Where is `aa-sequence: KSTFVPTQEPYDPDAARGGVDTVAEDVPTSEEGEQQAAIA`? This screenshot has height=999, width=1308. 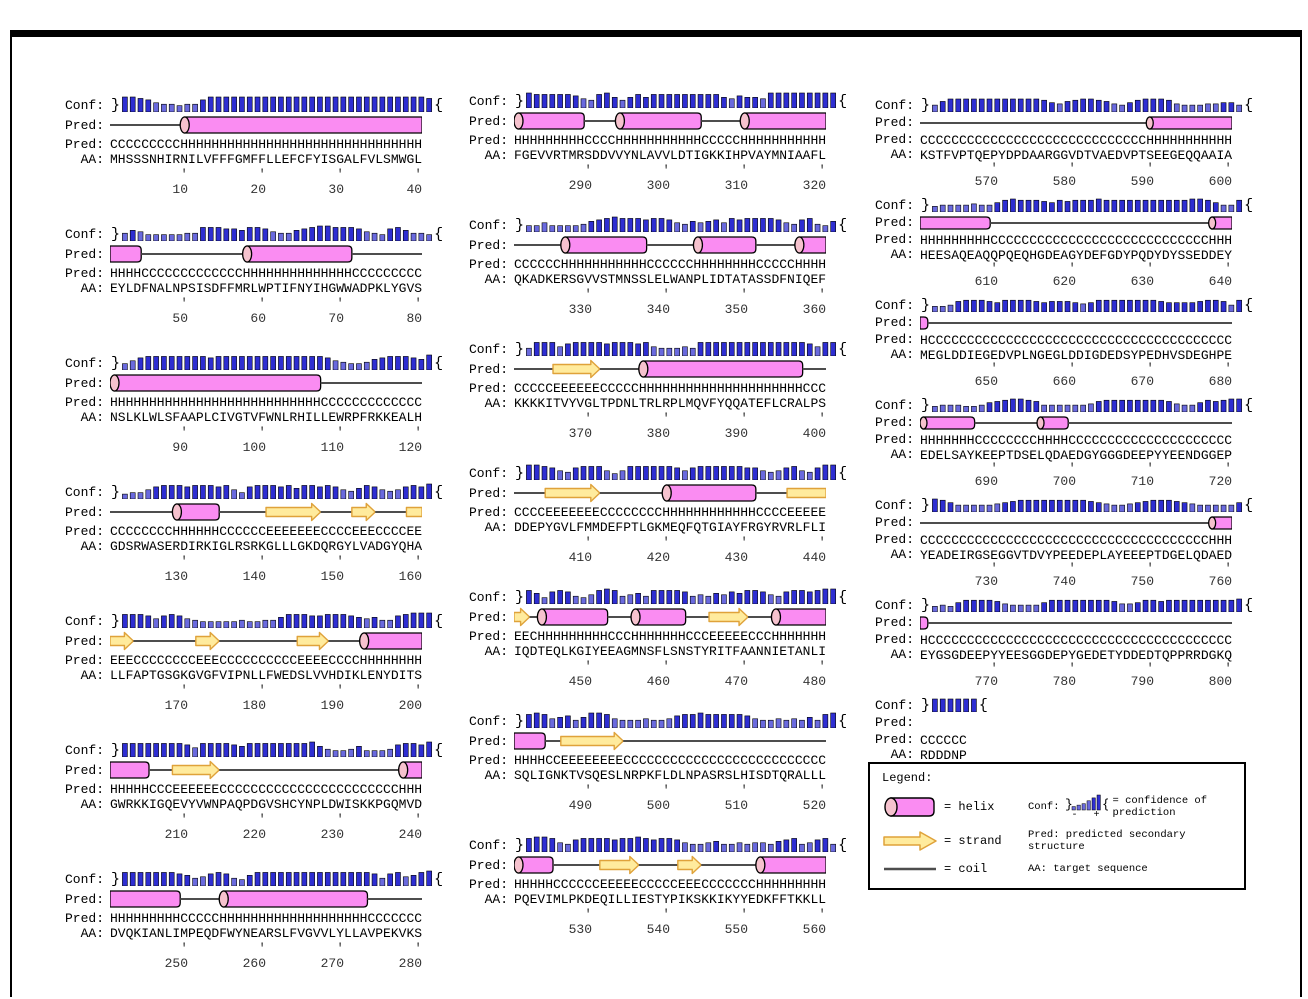 aa-sequence: KSTFVPTQEPYDPDAARGGVDTVAEDVPTSEEGEQQAAIA is located at coordinates (1076, 155).